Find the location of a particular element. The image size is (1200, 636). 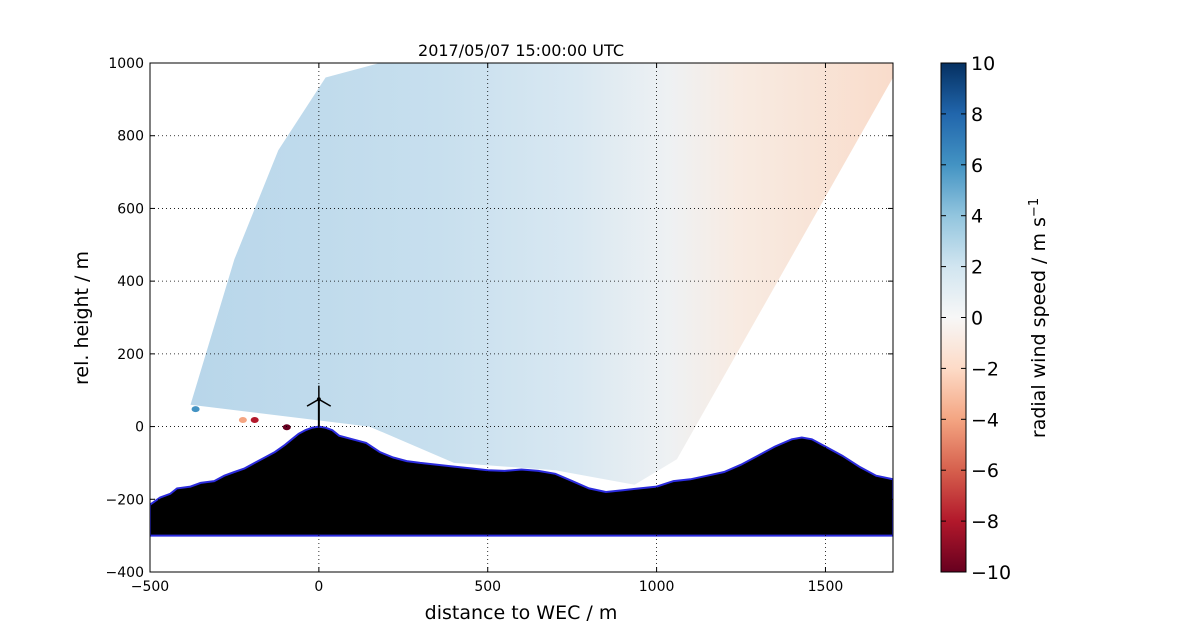

colorbar-label-exponent: −1 is located at coordinates (1034, 207).